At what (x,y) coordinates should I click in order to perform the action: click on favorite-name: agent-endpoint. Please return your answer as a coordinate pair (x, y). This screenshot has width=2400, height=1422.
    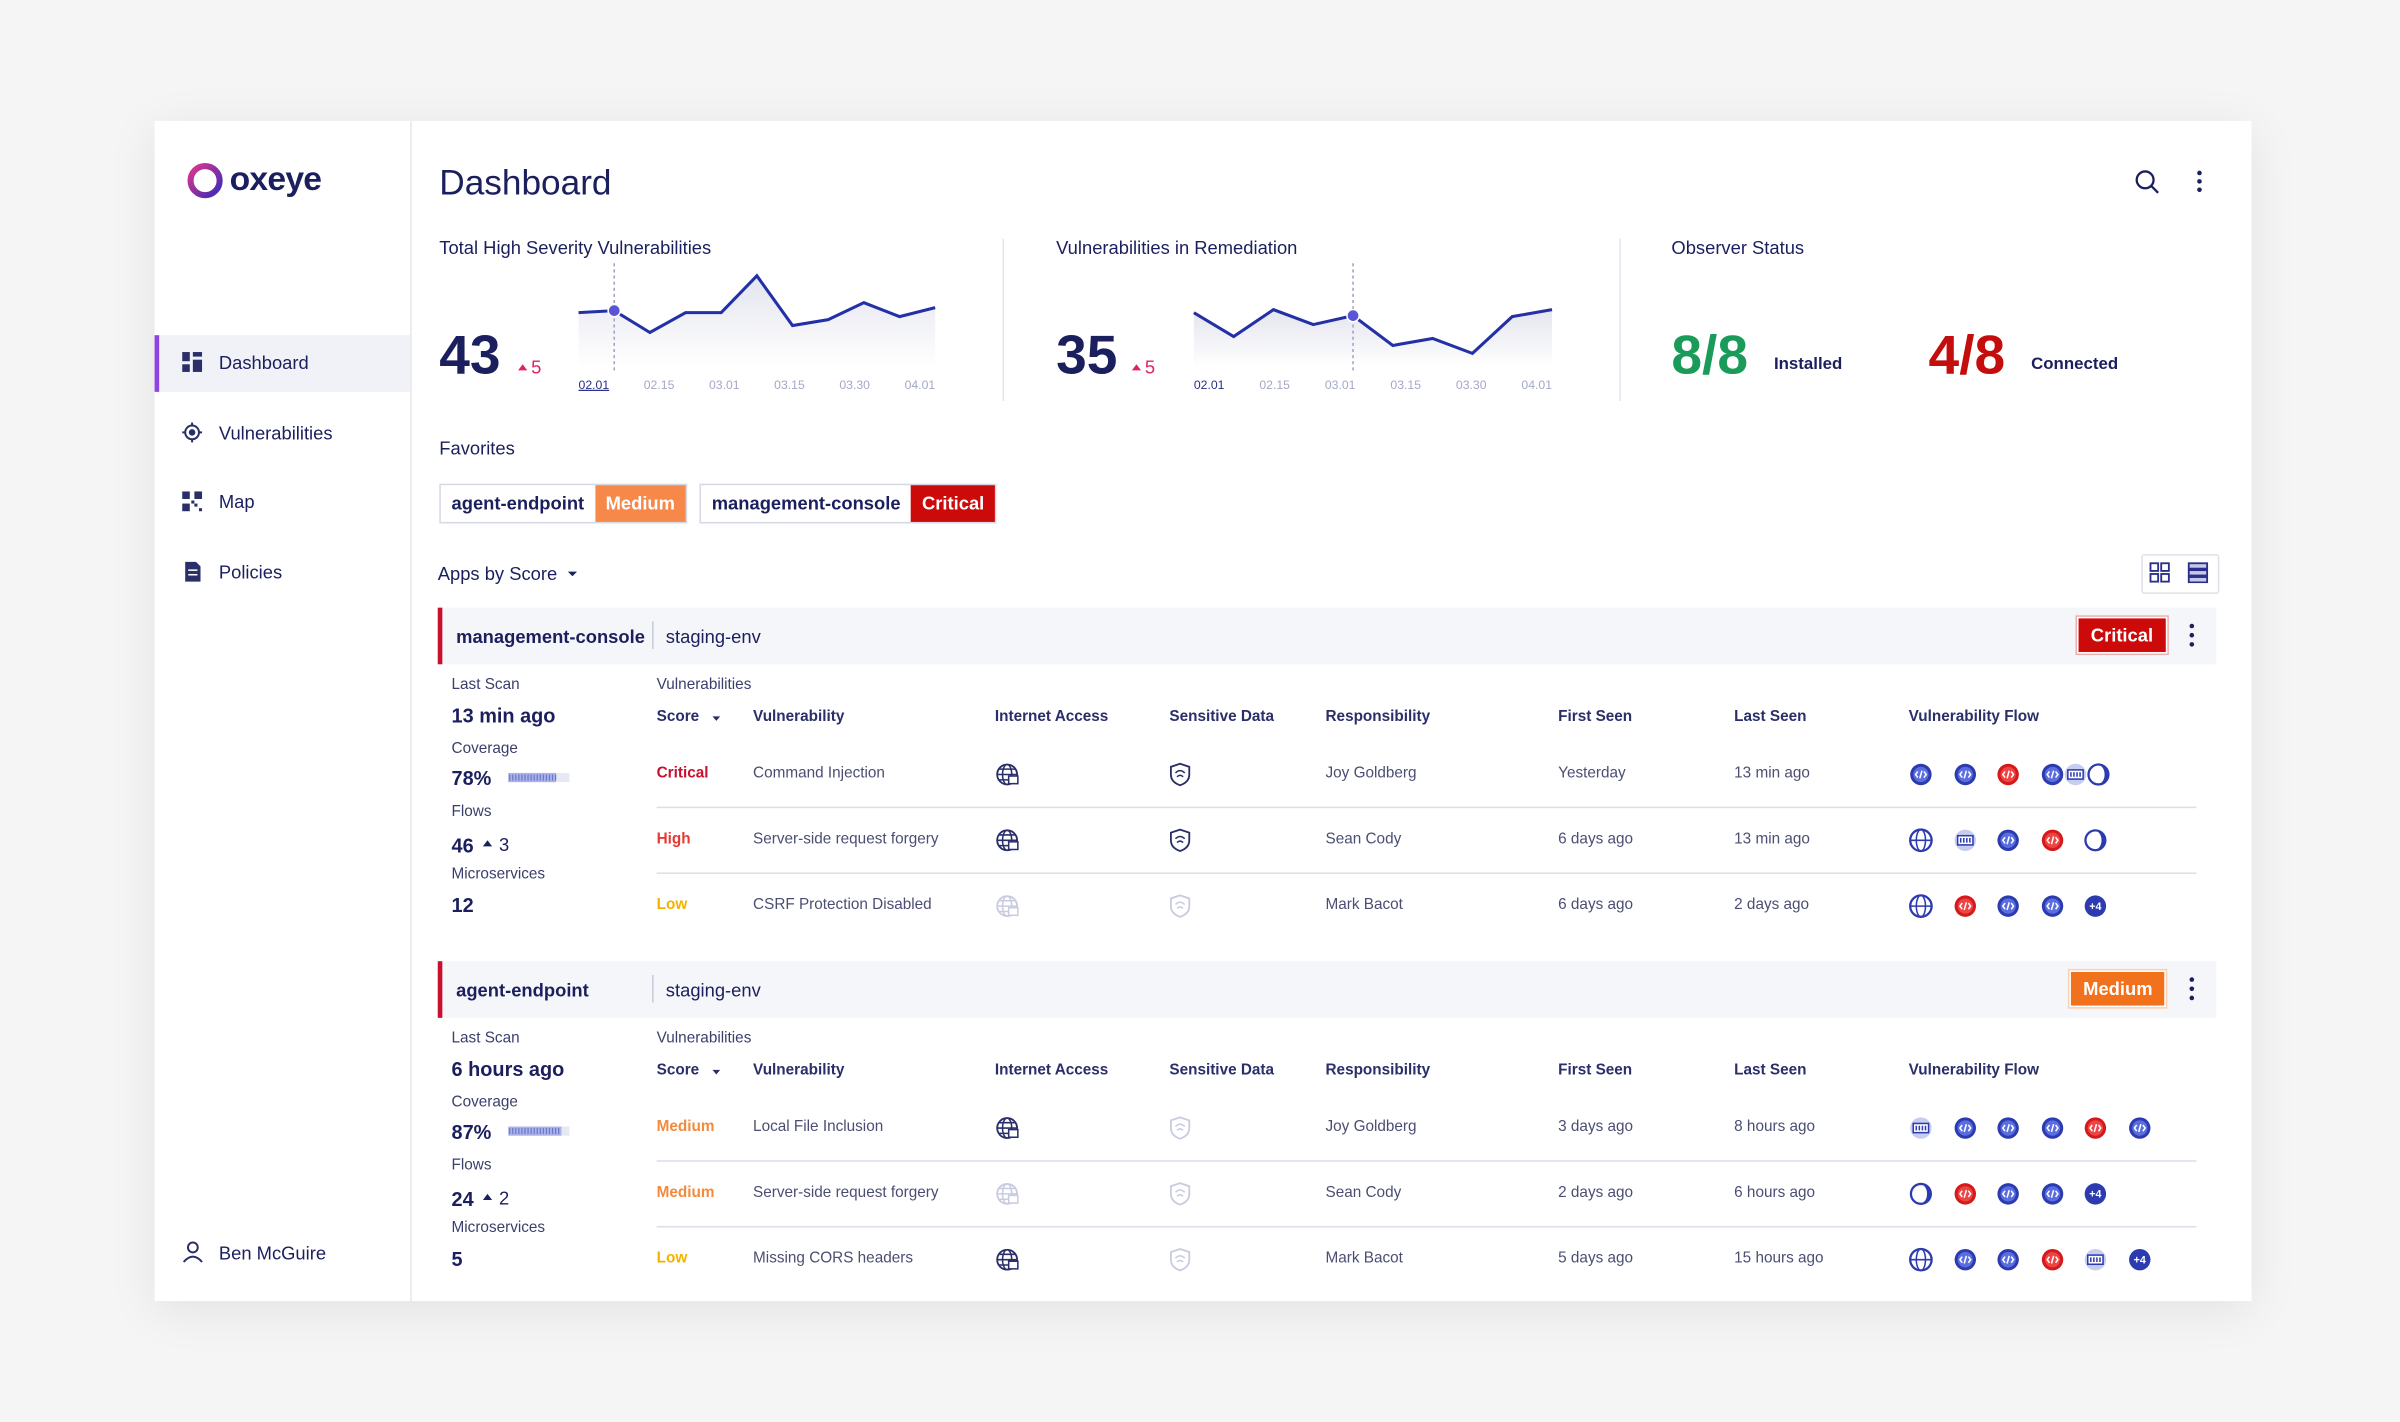
    Looking at the image, I should click on (518, 503).